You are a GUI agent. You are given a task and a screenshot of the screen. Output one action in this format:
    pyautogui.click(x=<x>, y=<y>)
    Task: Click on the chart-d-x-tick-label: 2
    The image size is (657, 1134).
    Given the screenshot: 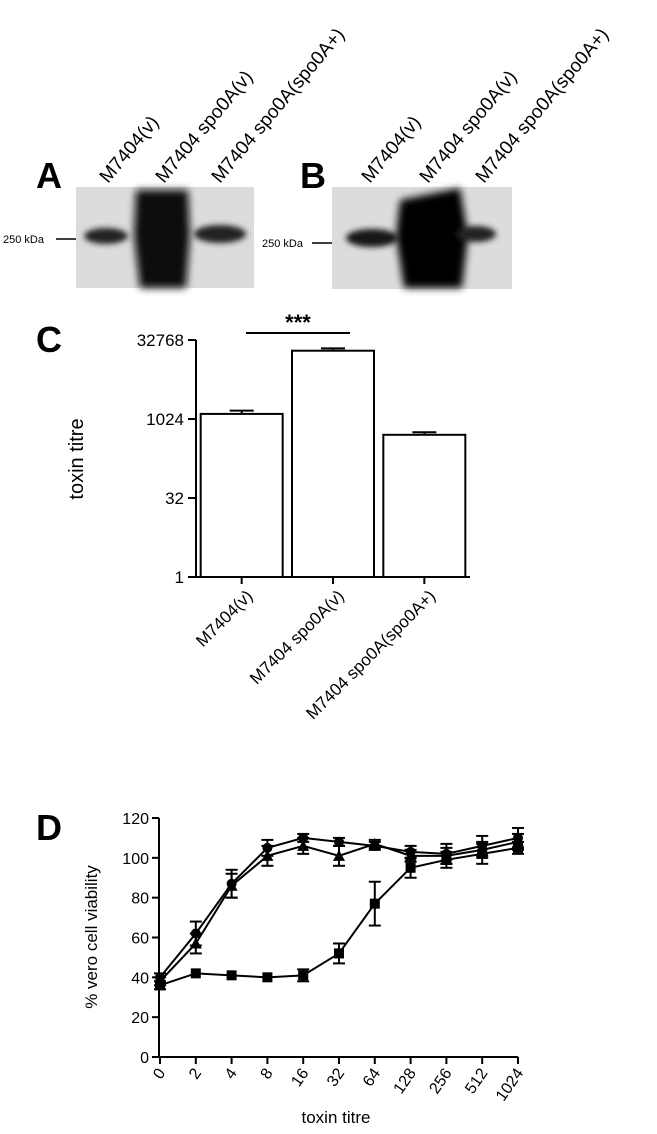 What is the action you would take?
    pyautogui.click(x=195, y=1073)
    